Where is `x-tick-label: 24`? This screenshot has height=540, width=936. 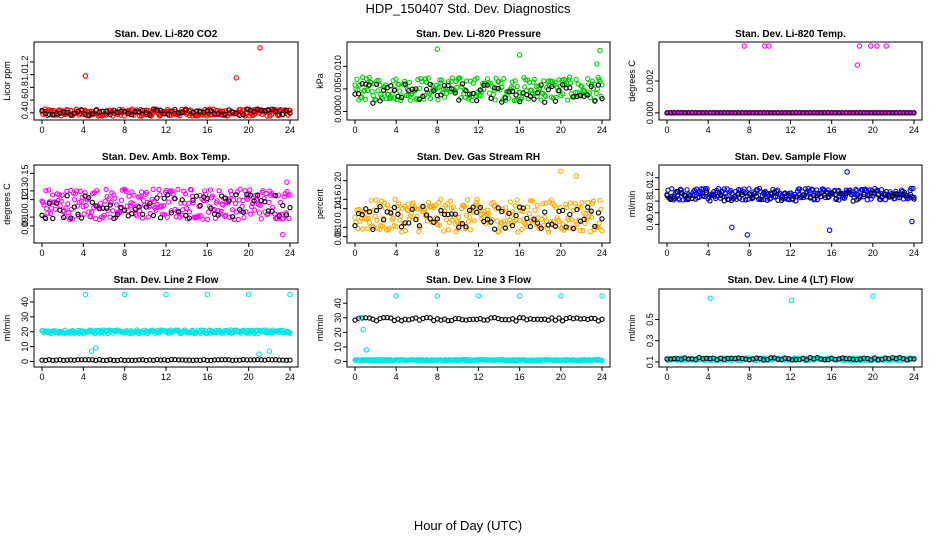
x-tick-label: 24 is located at coordinates (290, 130).